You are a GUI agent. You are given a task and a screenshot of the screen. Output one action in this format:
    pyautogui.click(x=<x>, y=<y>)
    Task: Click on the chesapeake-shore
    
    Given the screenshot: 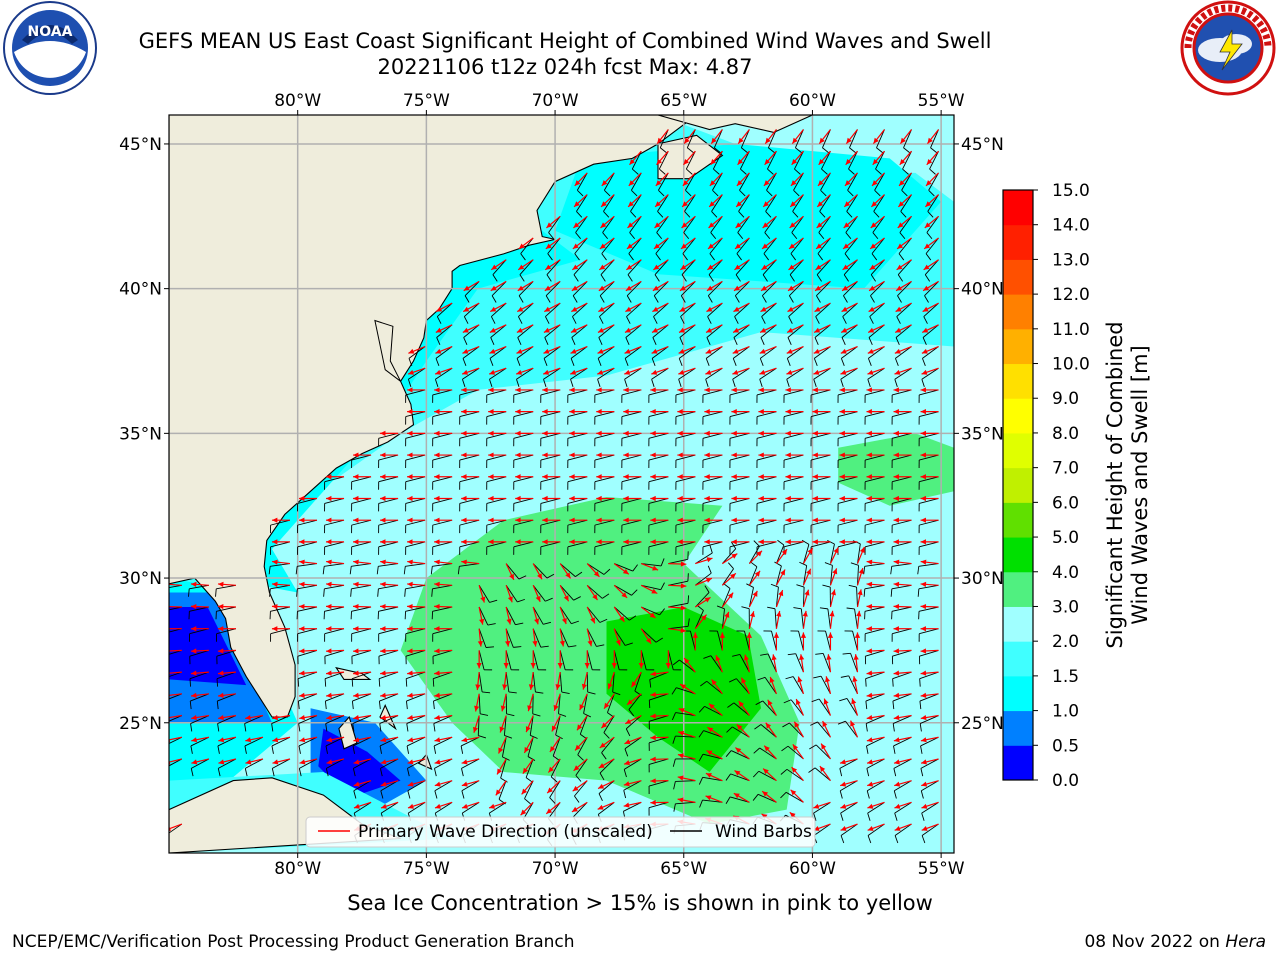 What is the action you would take?
    pyautogui.click(x=388, y=350)
    